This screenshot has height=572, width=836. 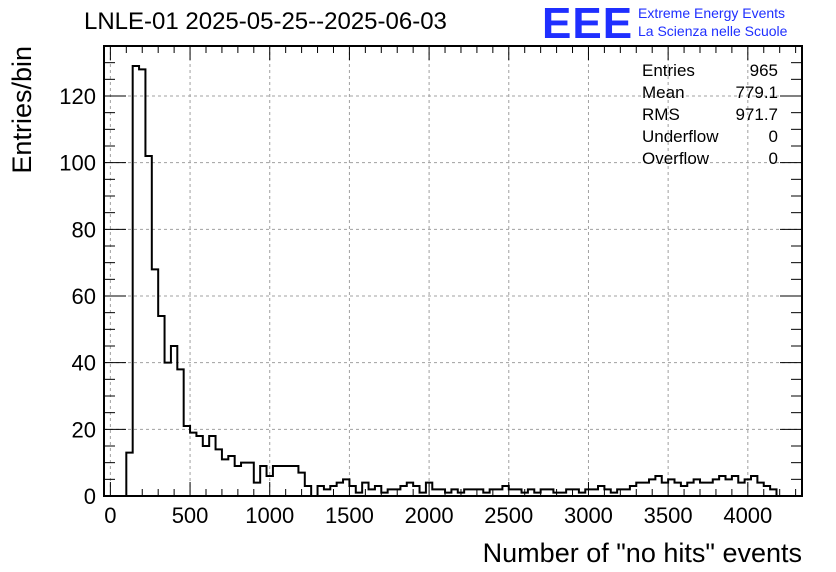 I want to click on stats-row-overflow: Overflow 0, so click(x=710, y=159).